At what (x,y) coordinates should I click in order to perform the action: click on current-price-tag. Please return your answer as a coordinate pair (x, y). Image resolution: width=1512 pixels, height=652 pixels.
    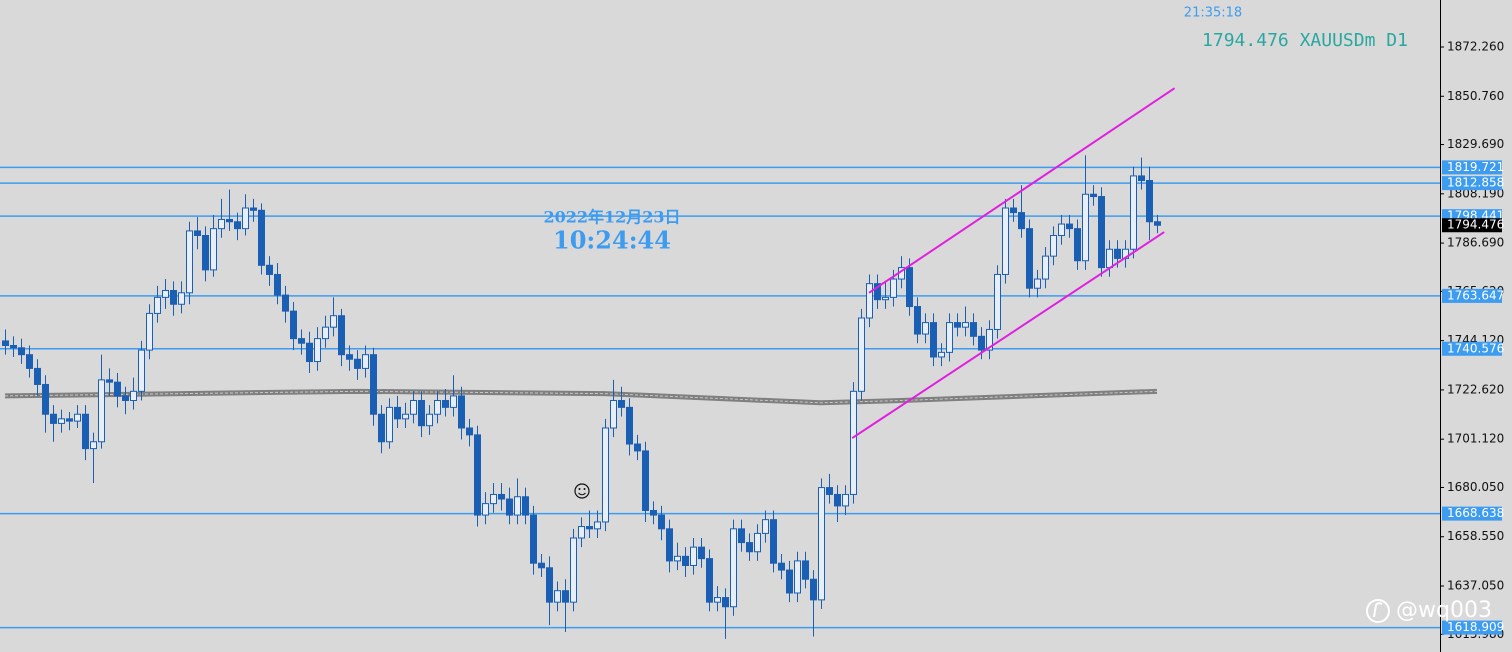
    Looking at the image, I should click on (1472, 225).